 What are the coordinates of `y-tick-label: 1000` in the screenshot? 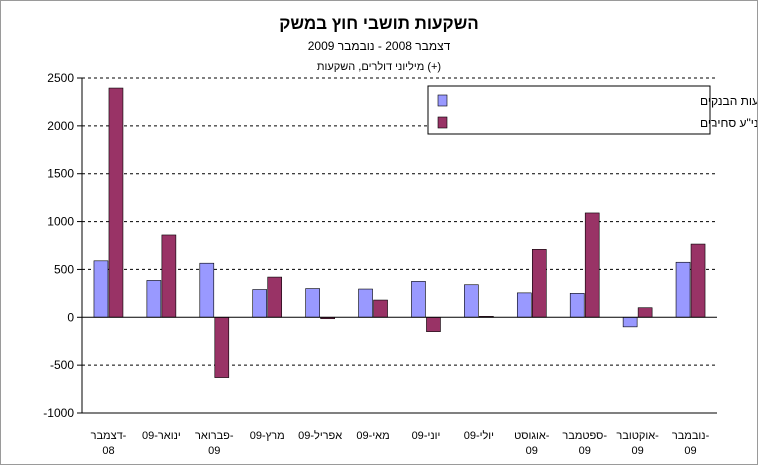 It's located at (60, 222).